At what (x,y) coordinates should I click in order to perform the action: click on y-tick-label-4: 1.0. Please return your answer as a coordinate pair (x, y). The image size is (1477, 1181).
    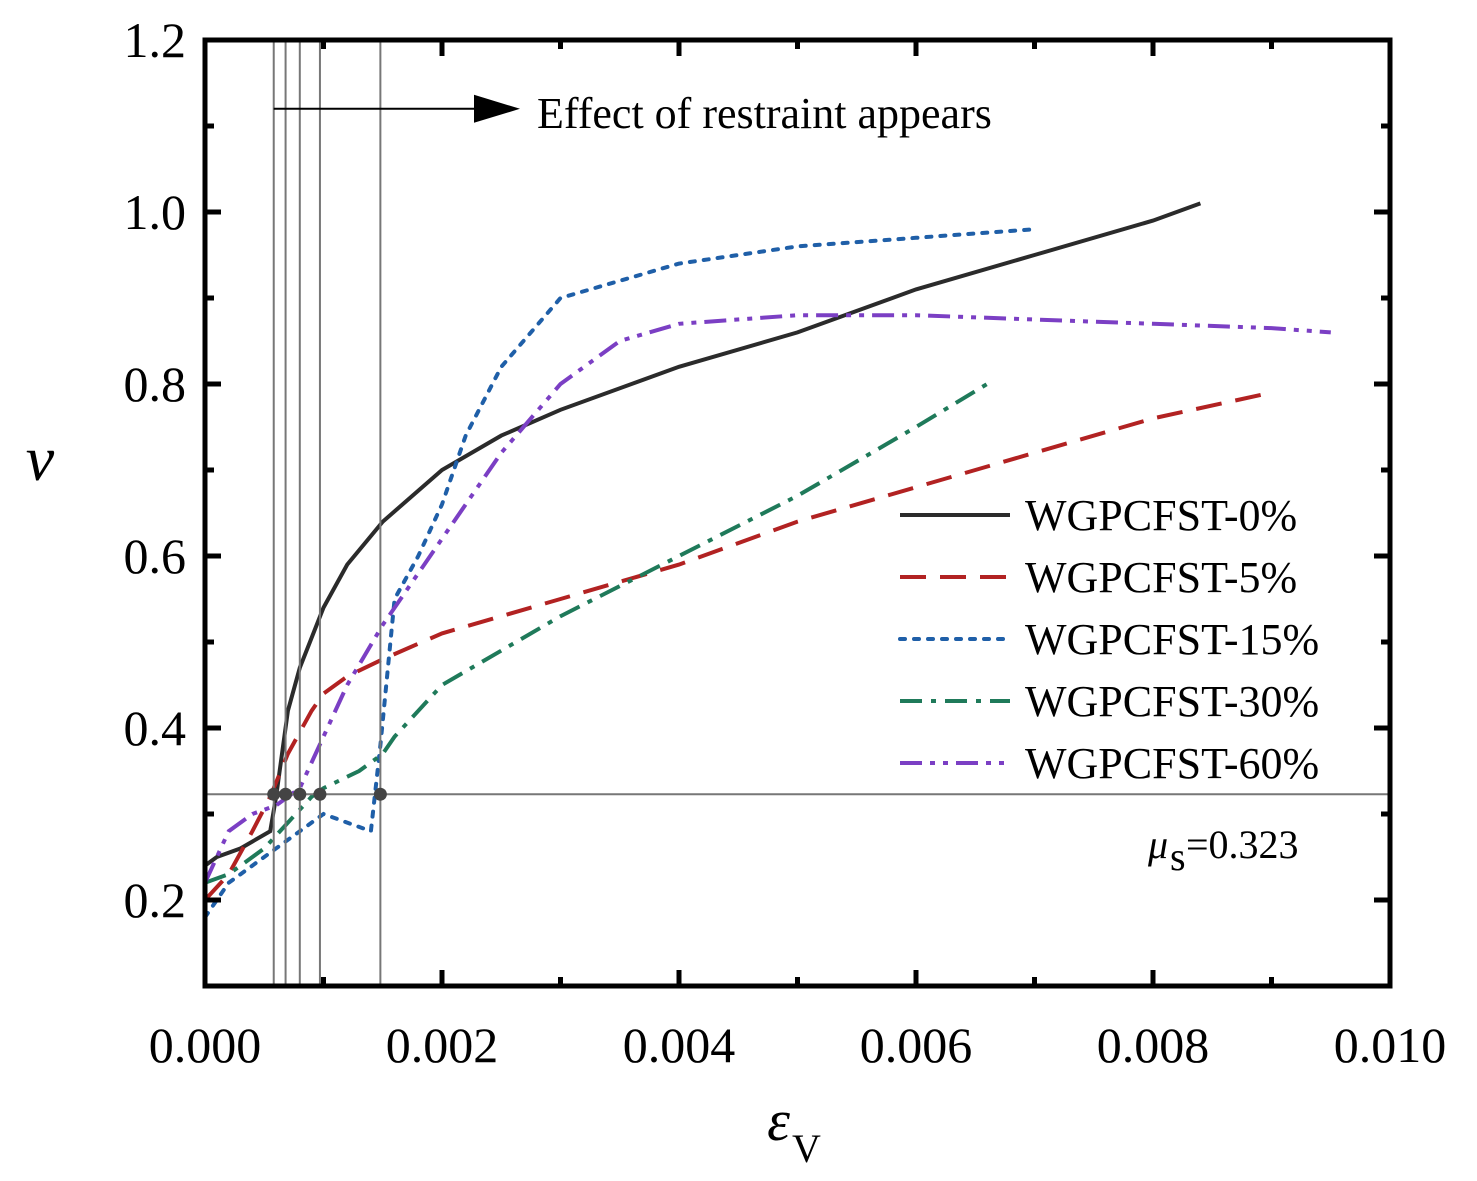
    Looking at the image, I should click on (155, 212).